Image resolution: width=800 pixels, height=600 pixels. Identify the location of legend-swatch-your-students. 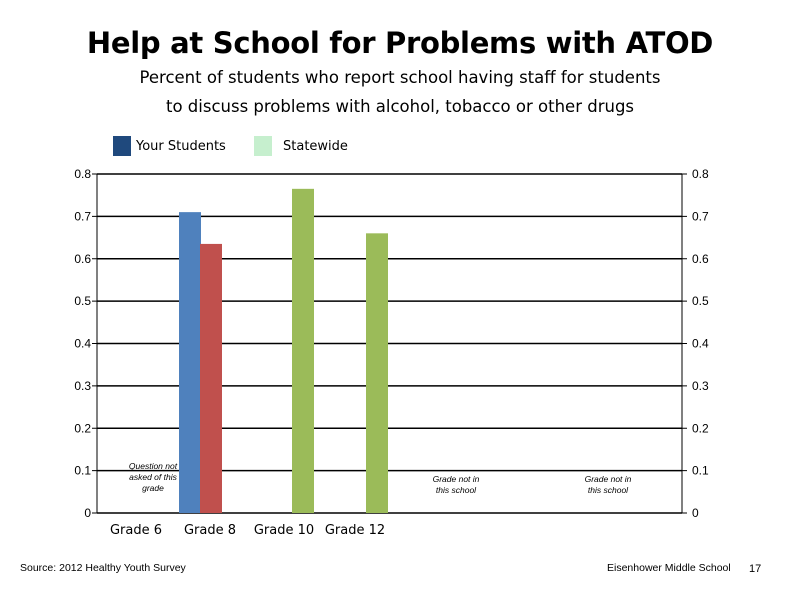
(122, 146).